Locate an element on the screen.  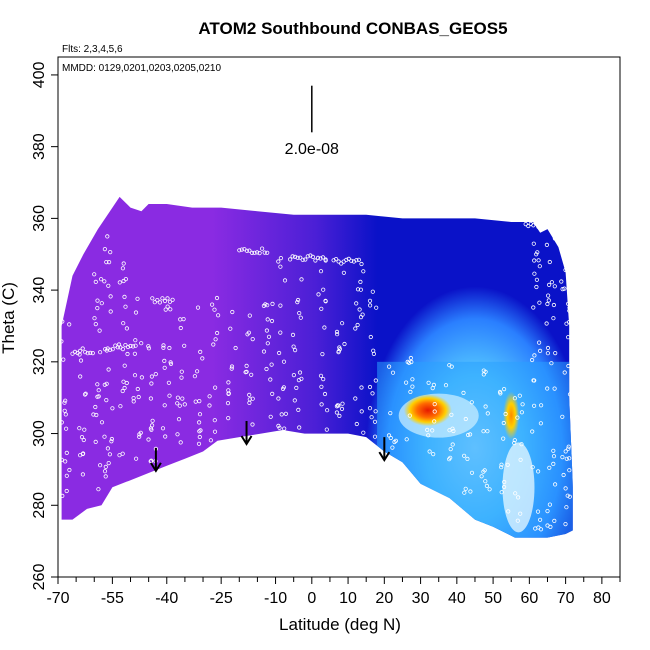
y-tick-label: 260 is located at coordinates (39, 577).